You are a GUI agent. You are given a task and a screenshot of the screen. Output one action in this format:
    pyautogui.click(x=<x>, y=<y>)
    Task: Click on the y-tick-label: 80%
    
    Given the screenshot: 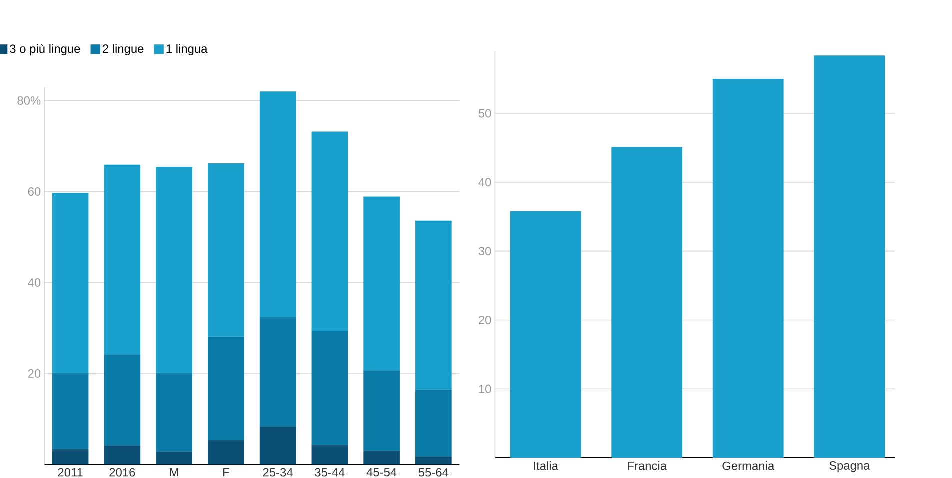 What is the action you would take?
    pyautogui.click(x=29, y=100)
    